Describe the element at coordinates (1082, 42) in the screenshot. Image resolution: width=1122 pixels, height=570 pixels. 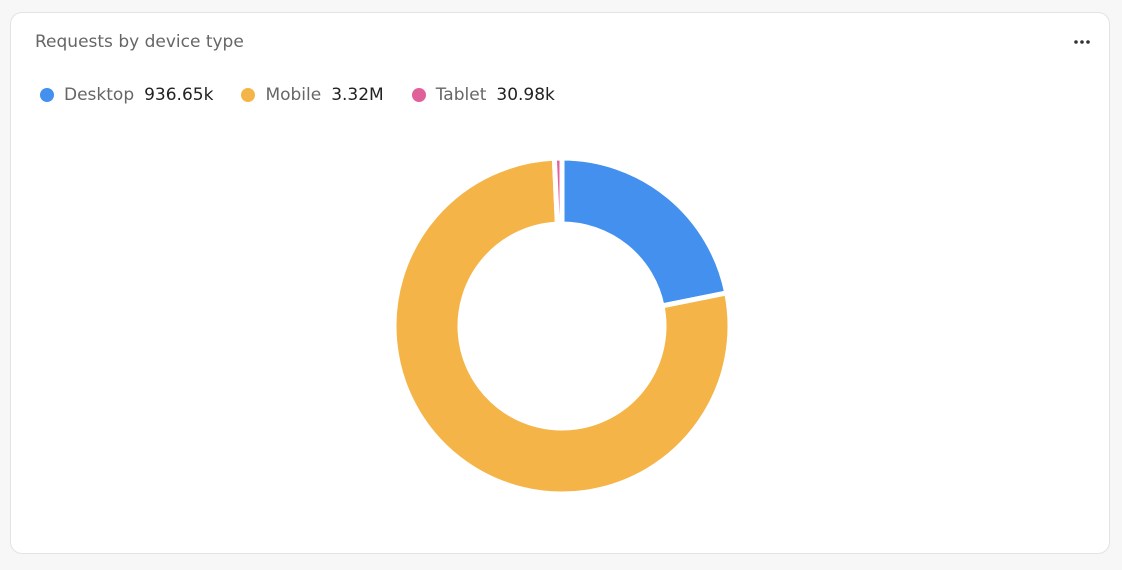
I see `more-menu` at that location.